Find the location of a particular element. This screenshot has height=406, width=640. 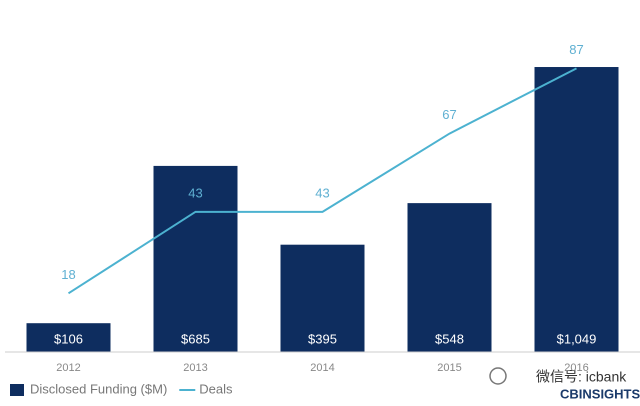

wechat-watermark: 微信号: icbank is located at coordinates (581, 377).